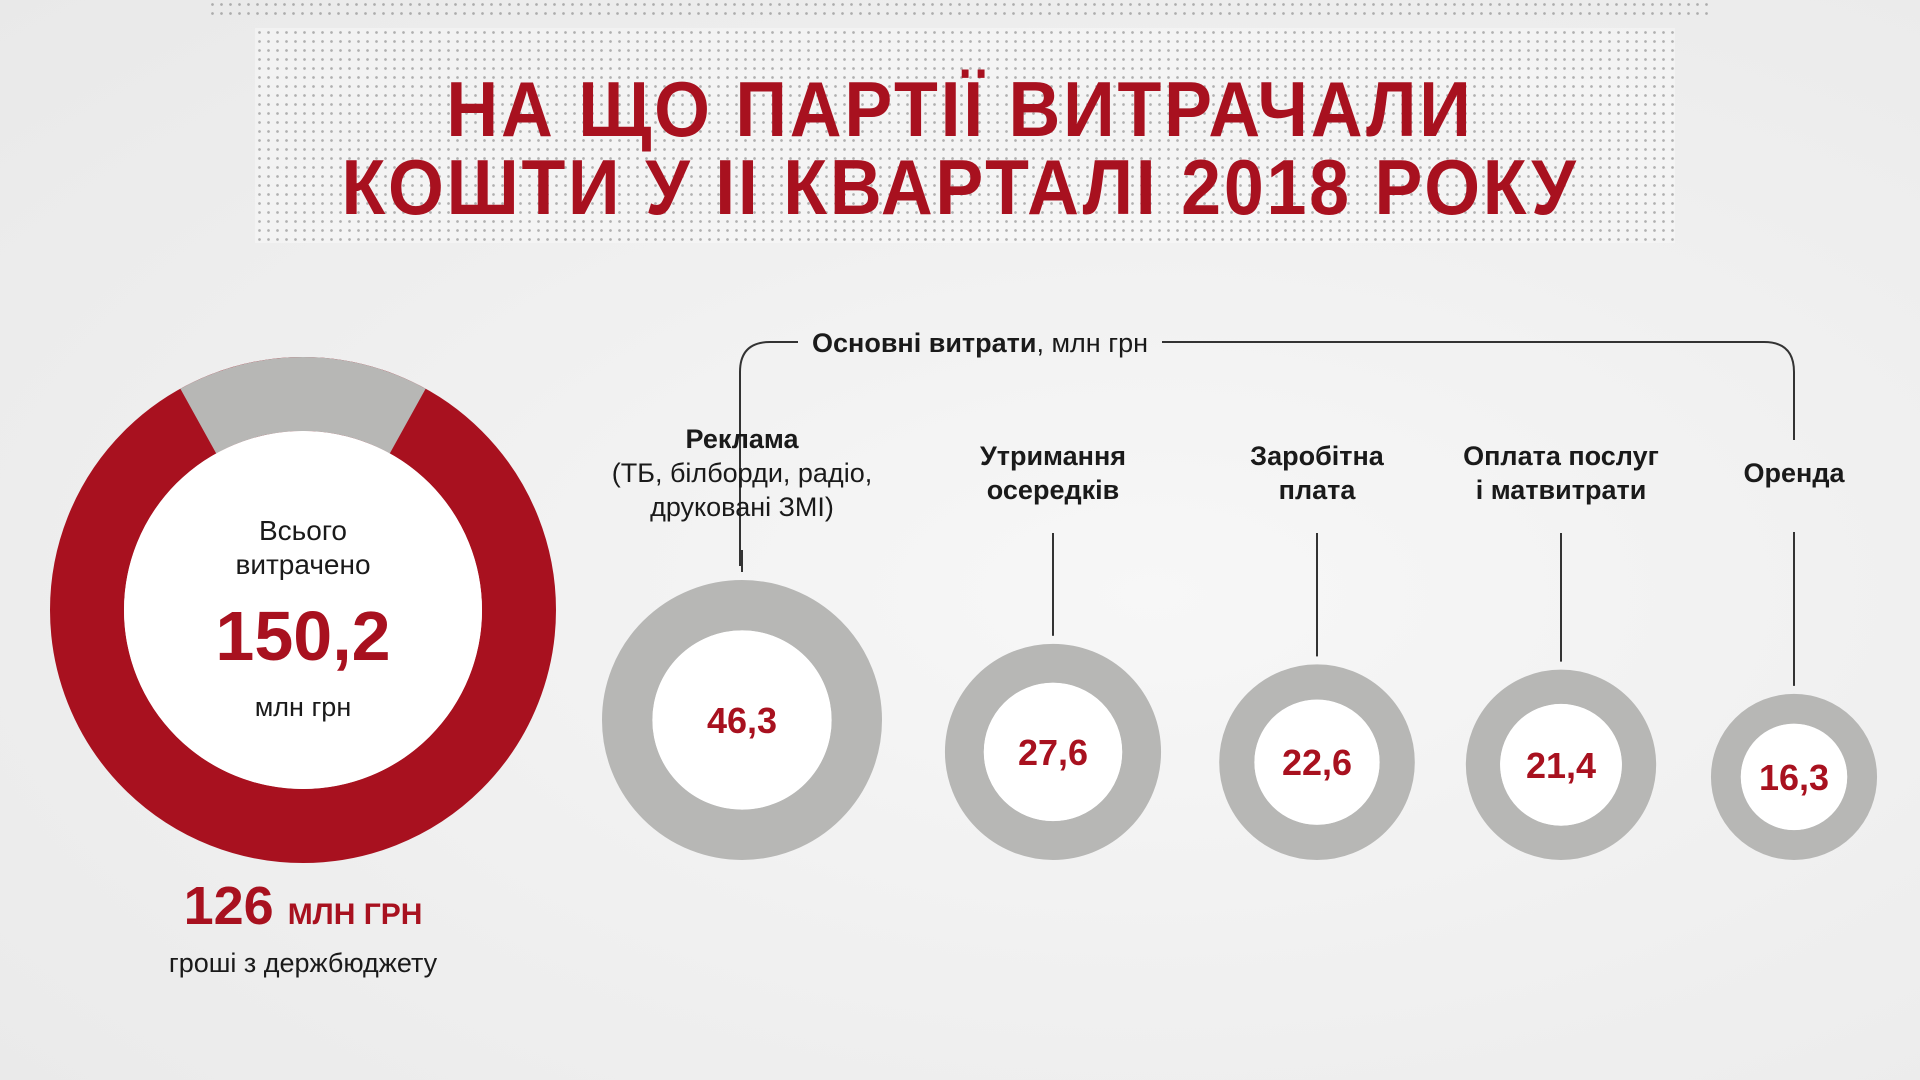  Describe the element at coordinates (1318, 490) in the screenshot. I see `category-label-заробітна-плата-2: плата` at that location.